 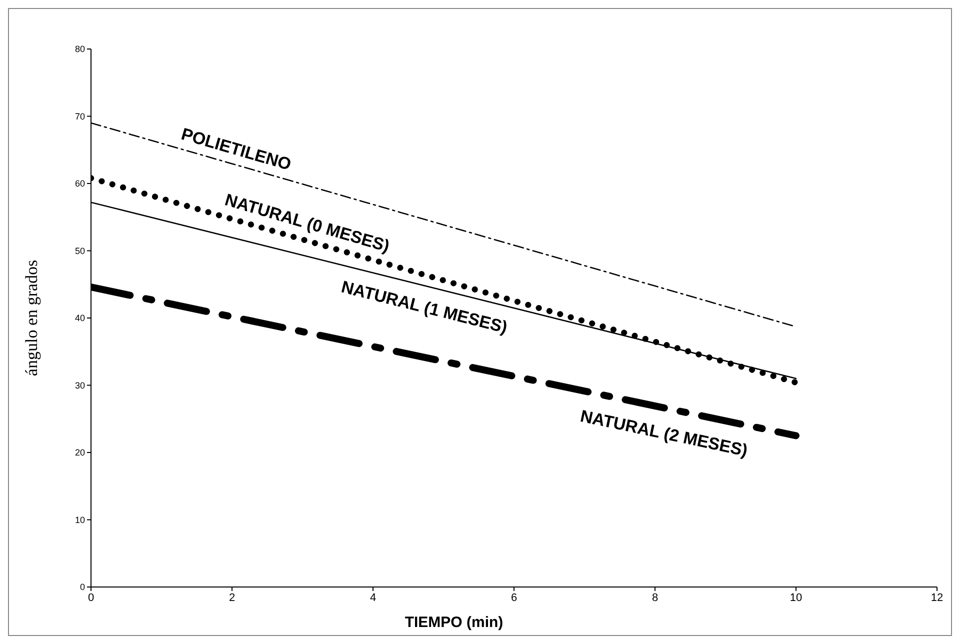 What do you see at coordinates (79, 453) in the screenshot?
I see `y-tick-label: 20` at bounding box center [79, 453].